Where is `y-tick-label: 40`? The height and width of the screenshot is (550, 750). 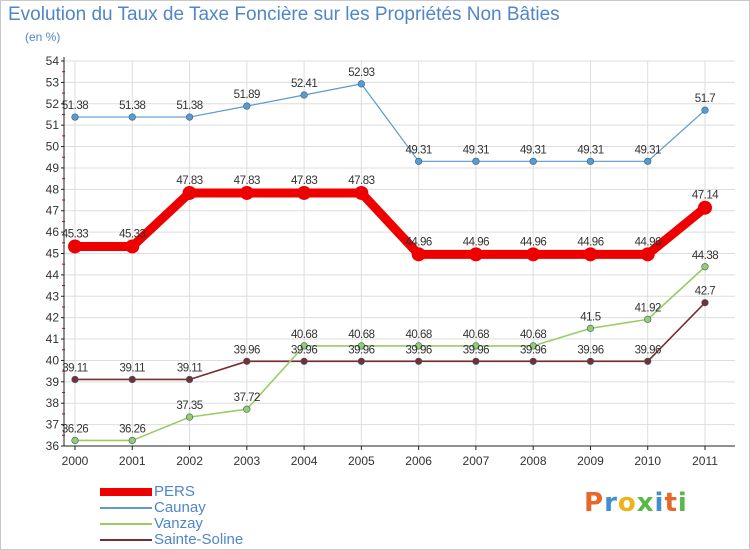 y-tick-label: 40 is located at coordinates (53, 360).